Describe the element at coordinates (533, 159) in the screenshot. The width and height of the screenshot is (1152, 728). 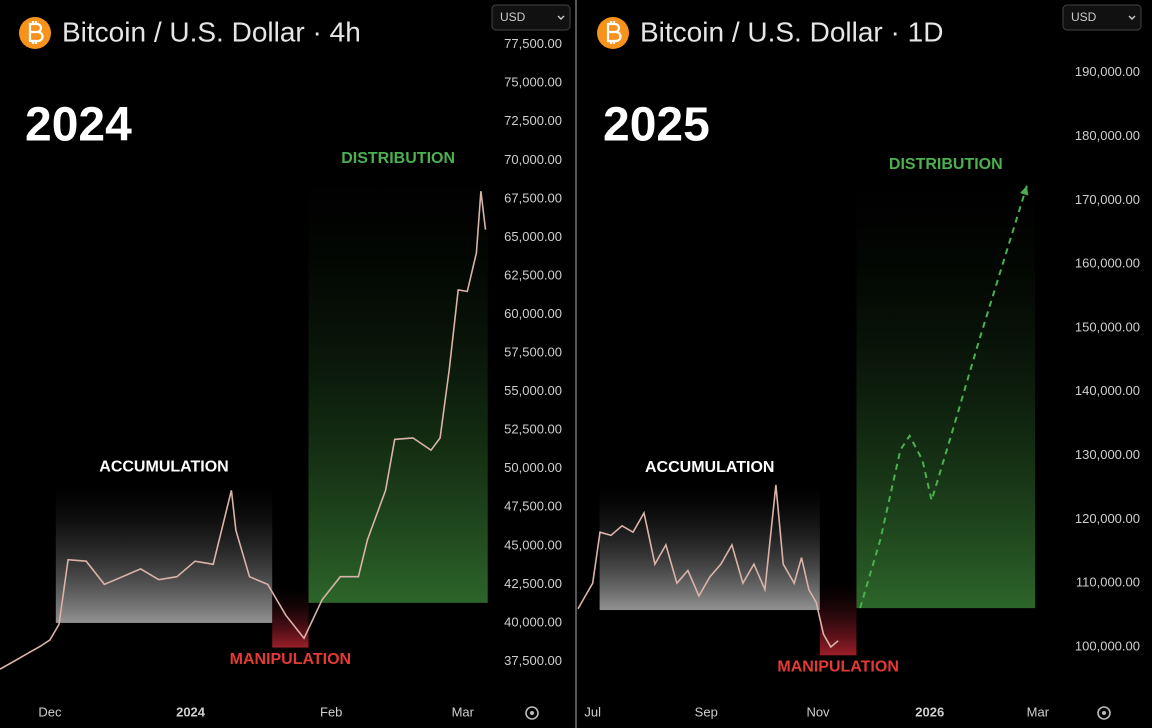
I see `y-tick-label: 70,000.00` at that location.